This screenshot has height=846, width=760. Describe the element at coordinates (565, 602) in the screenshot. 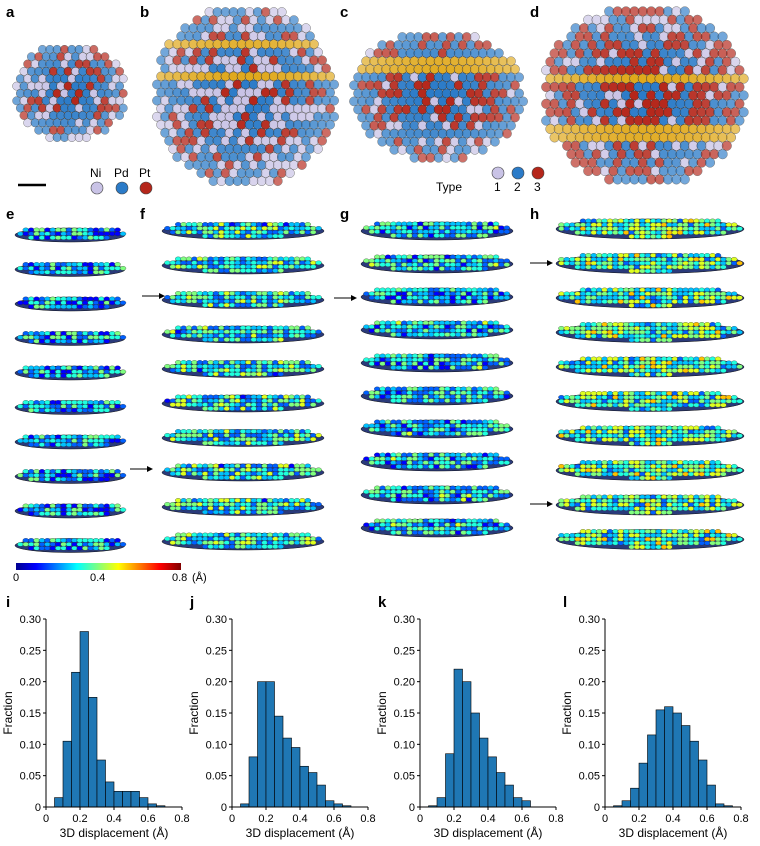

I see `panel-label-l: l` at that location.